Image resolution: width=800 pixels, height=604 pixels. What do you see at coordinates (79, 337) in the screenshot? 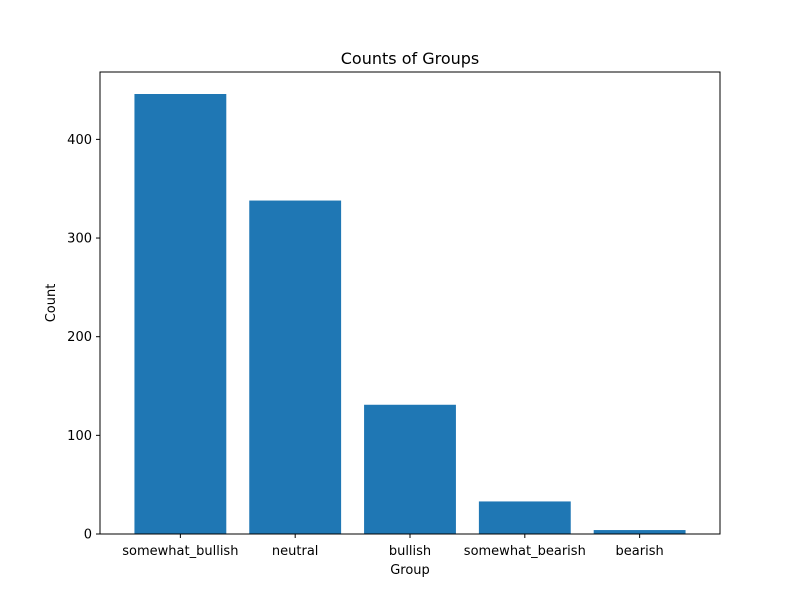
I see `y-tick-label-200: 200` at bounding box center [79, 337].